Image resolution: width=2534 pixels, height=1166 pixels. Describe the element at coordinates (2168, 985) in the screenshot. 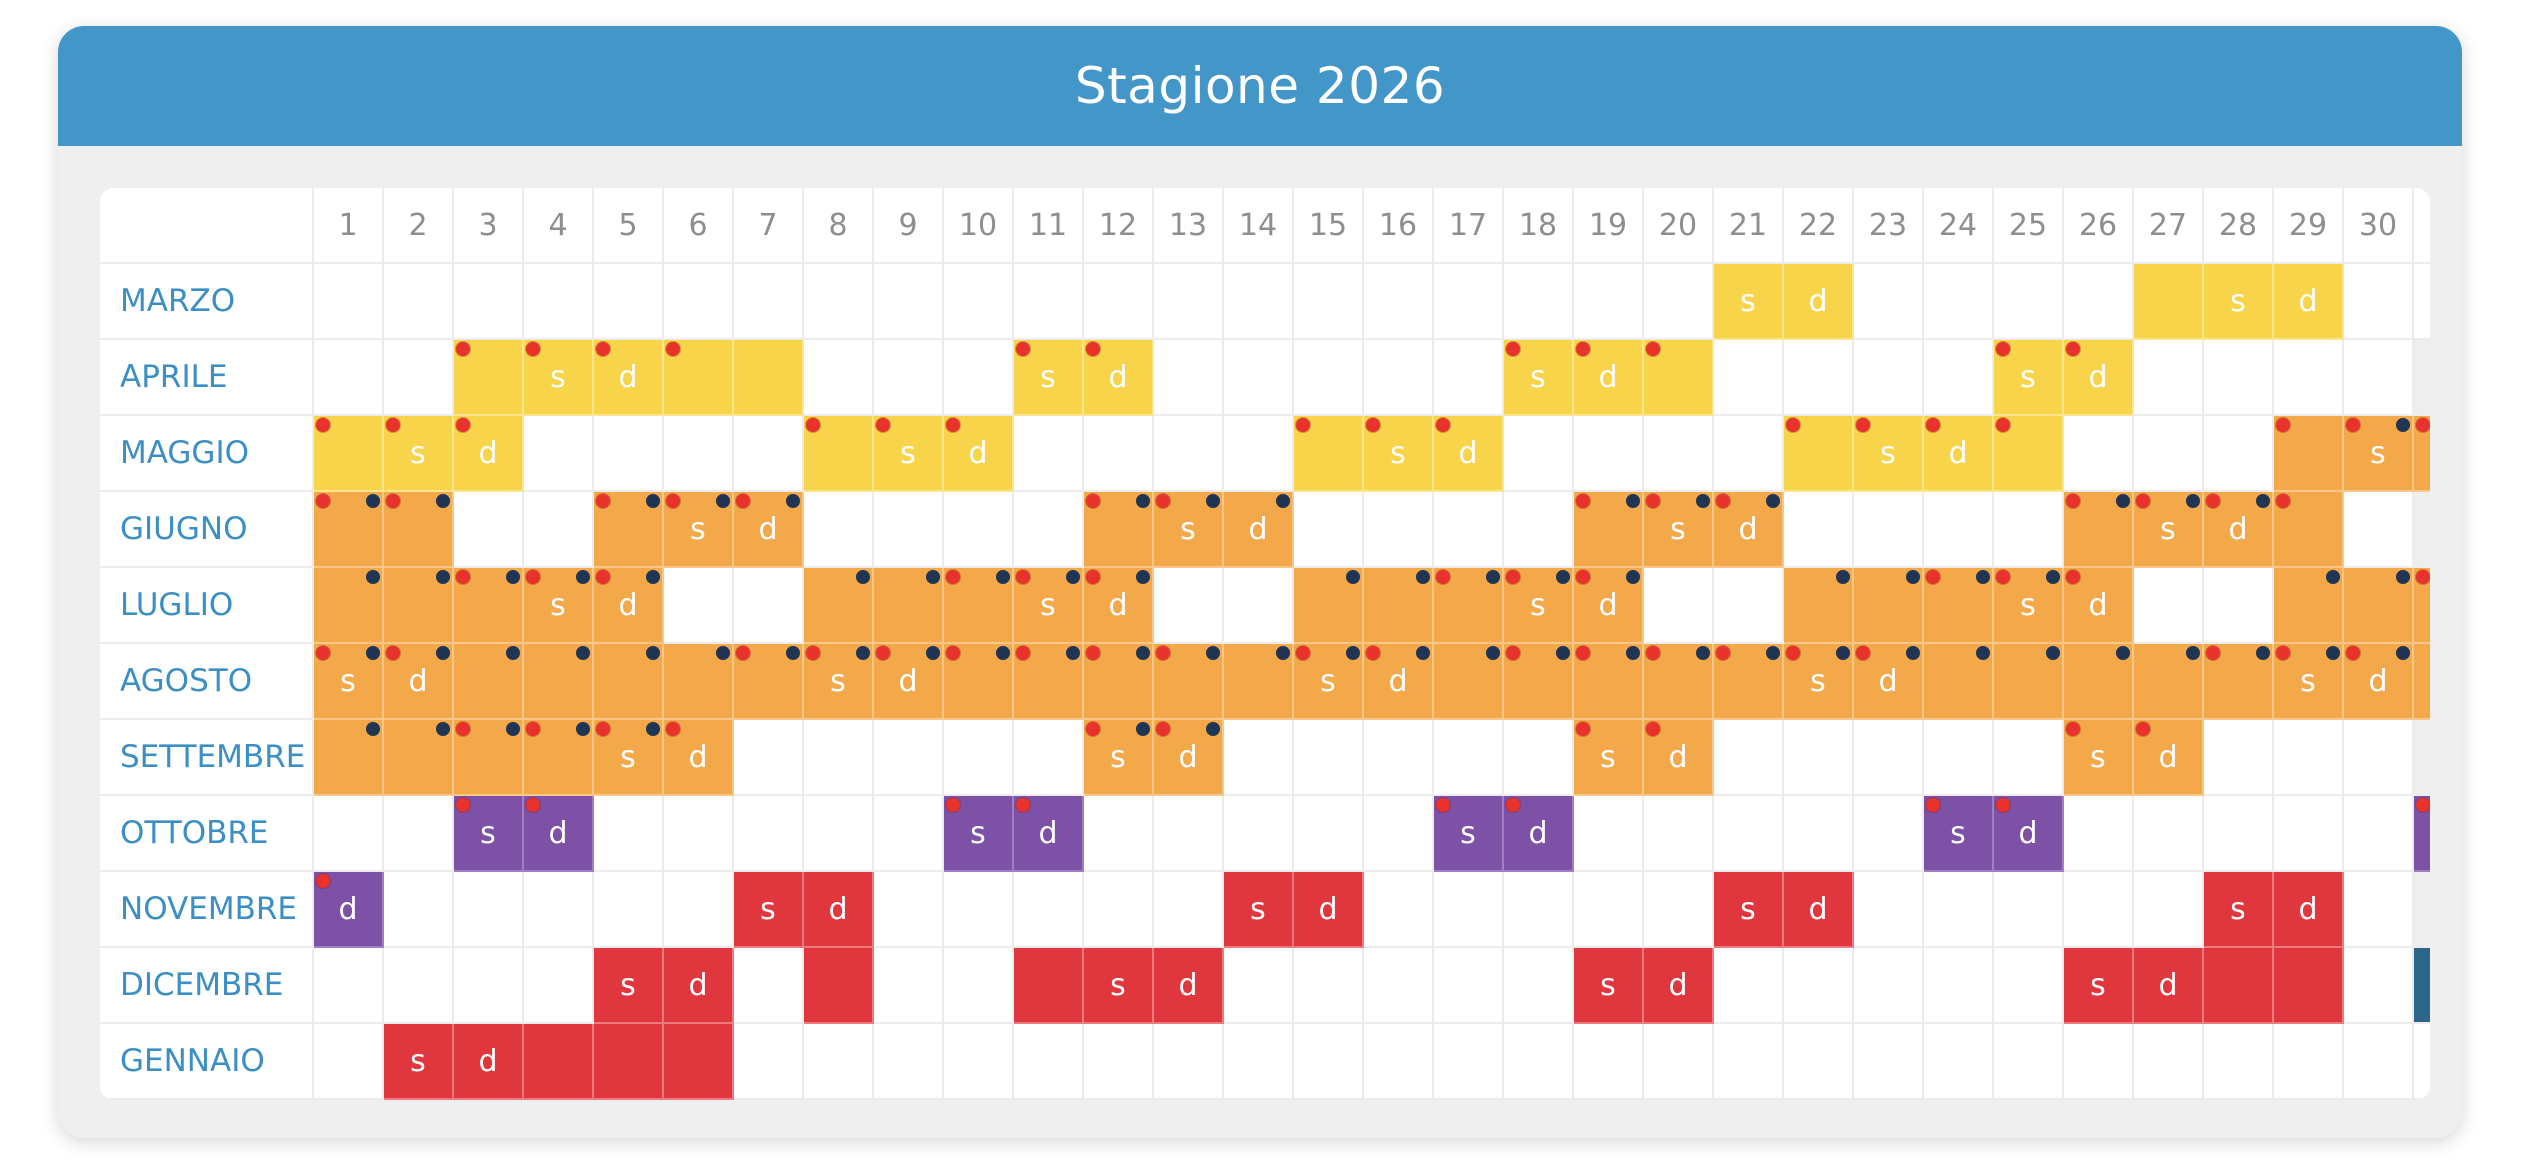

I see `day-cell-dicembre-27: d` at that location.